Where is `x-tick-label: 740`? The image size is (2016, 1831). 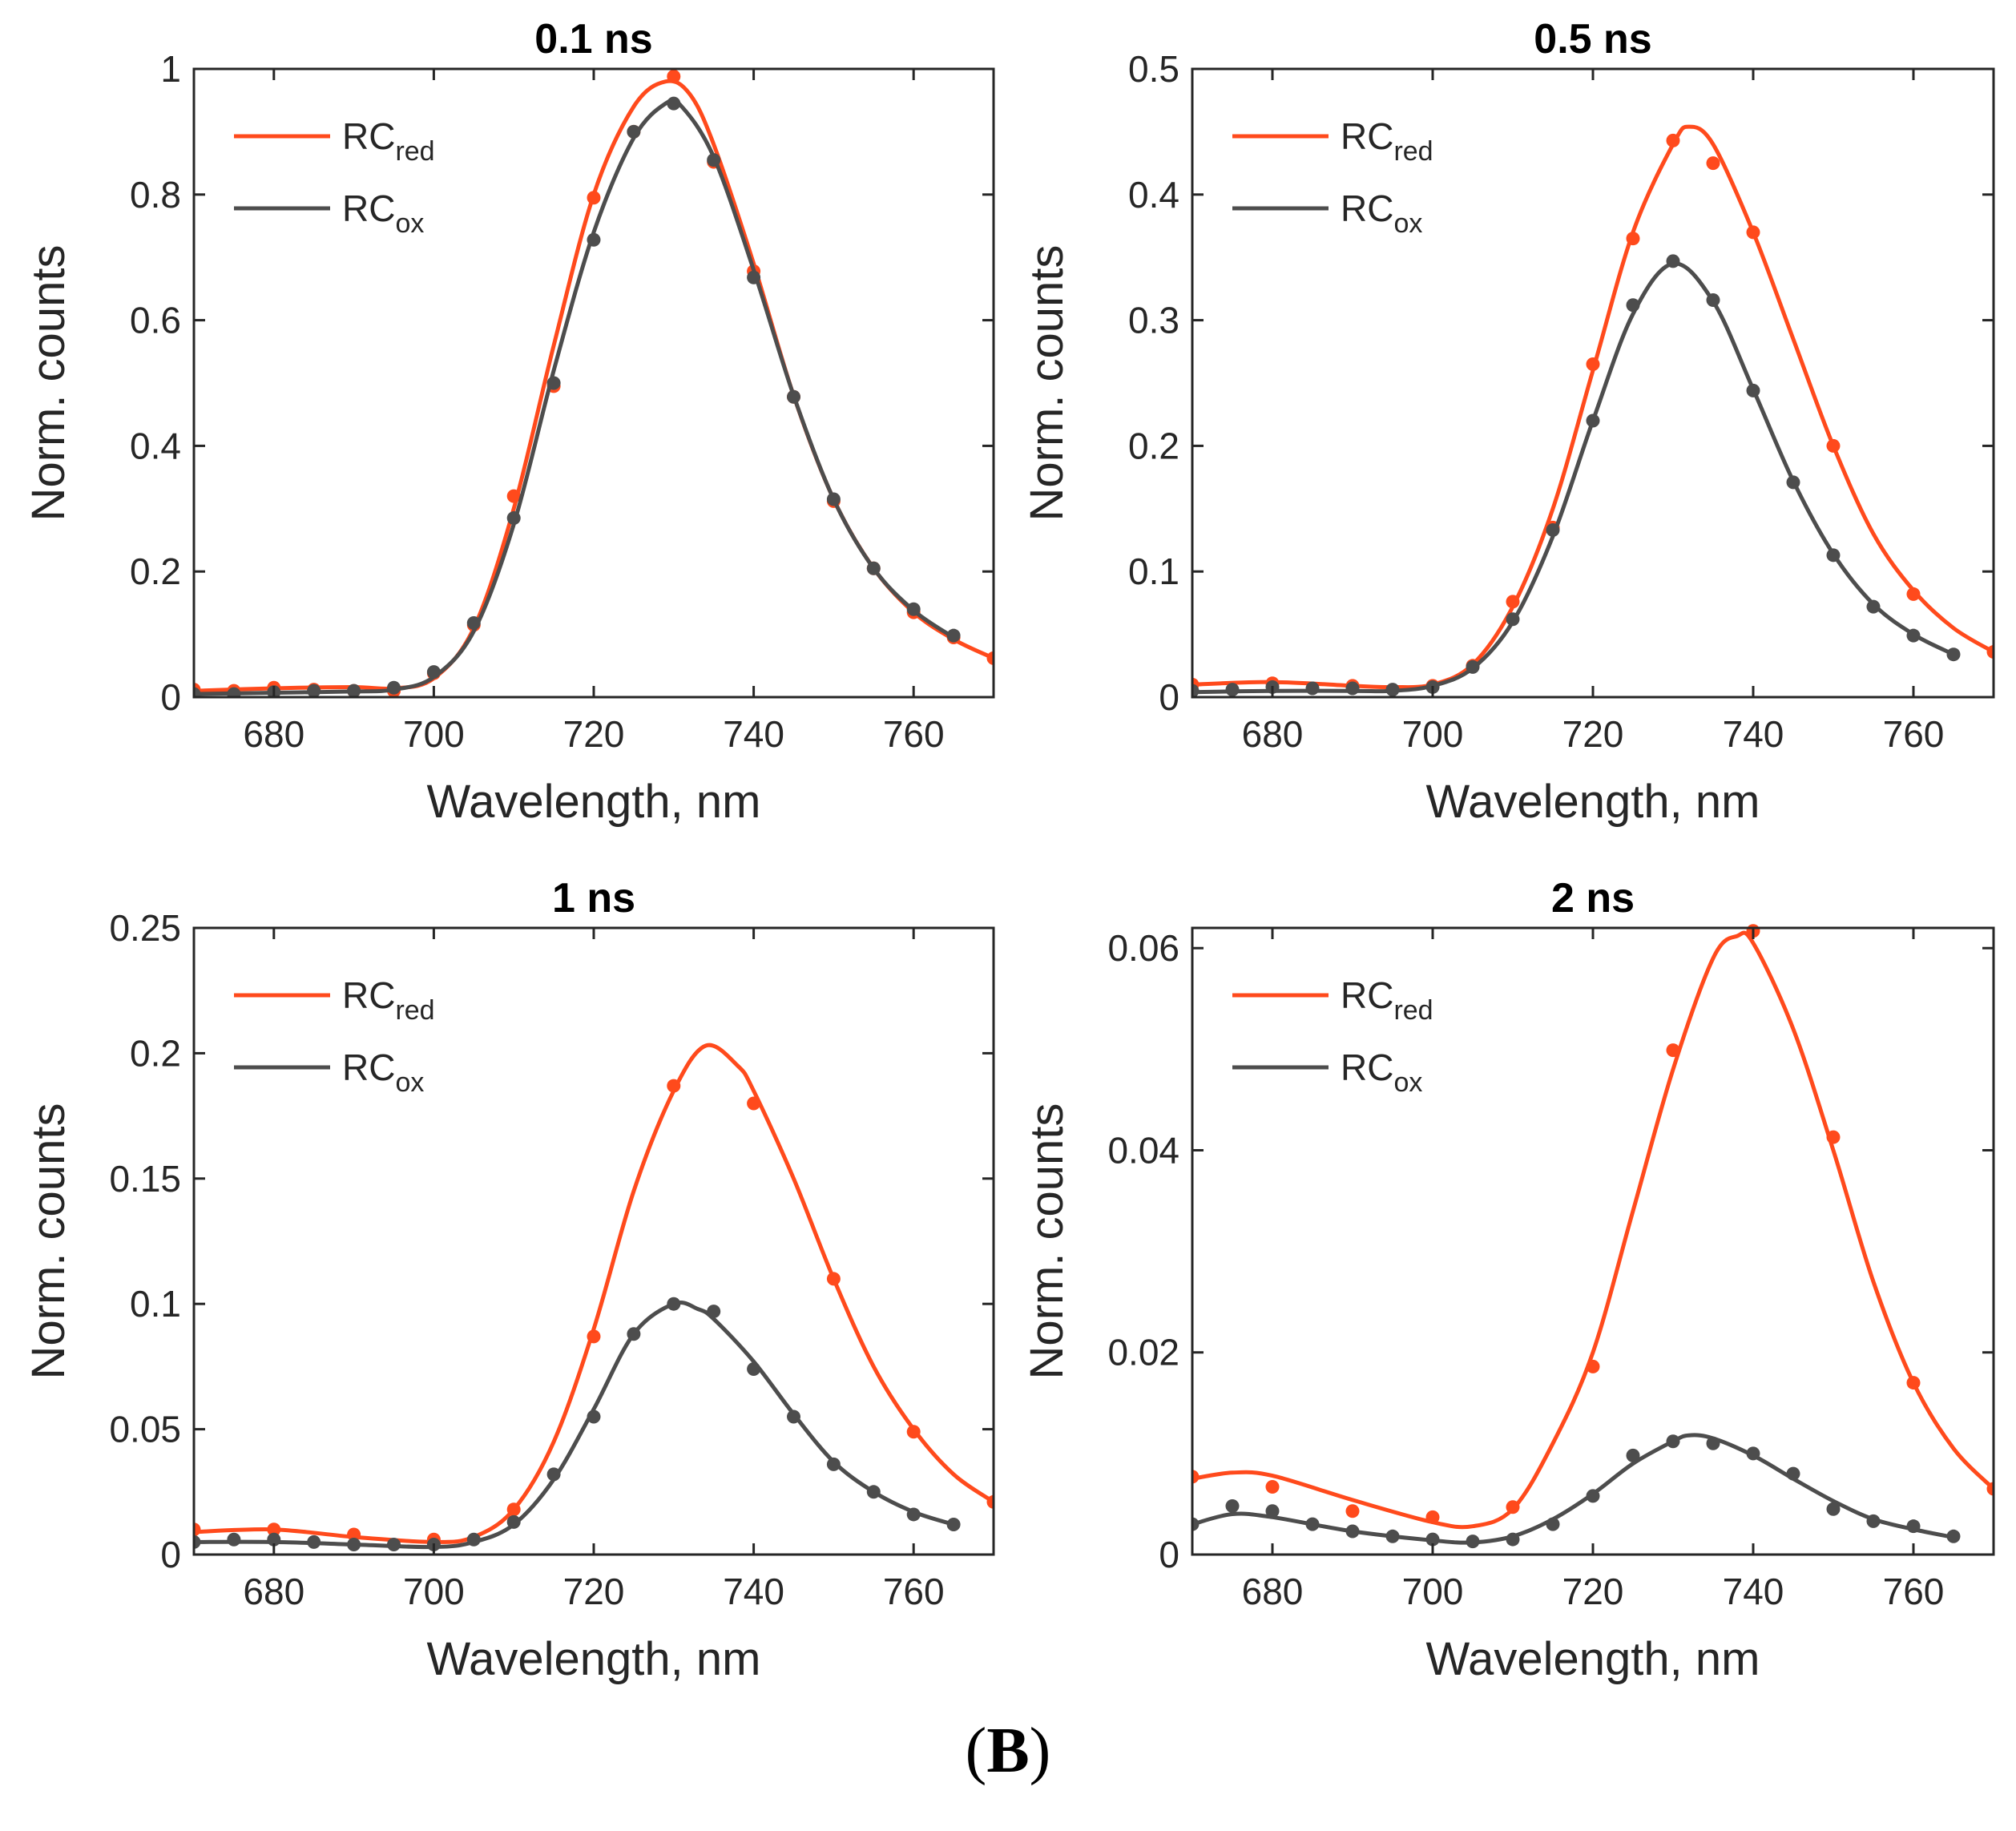 x-tick-label: 740 is located at coordinates (753, 1591).